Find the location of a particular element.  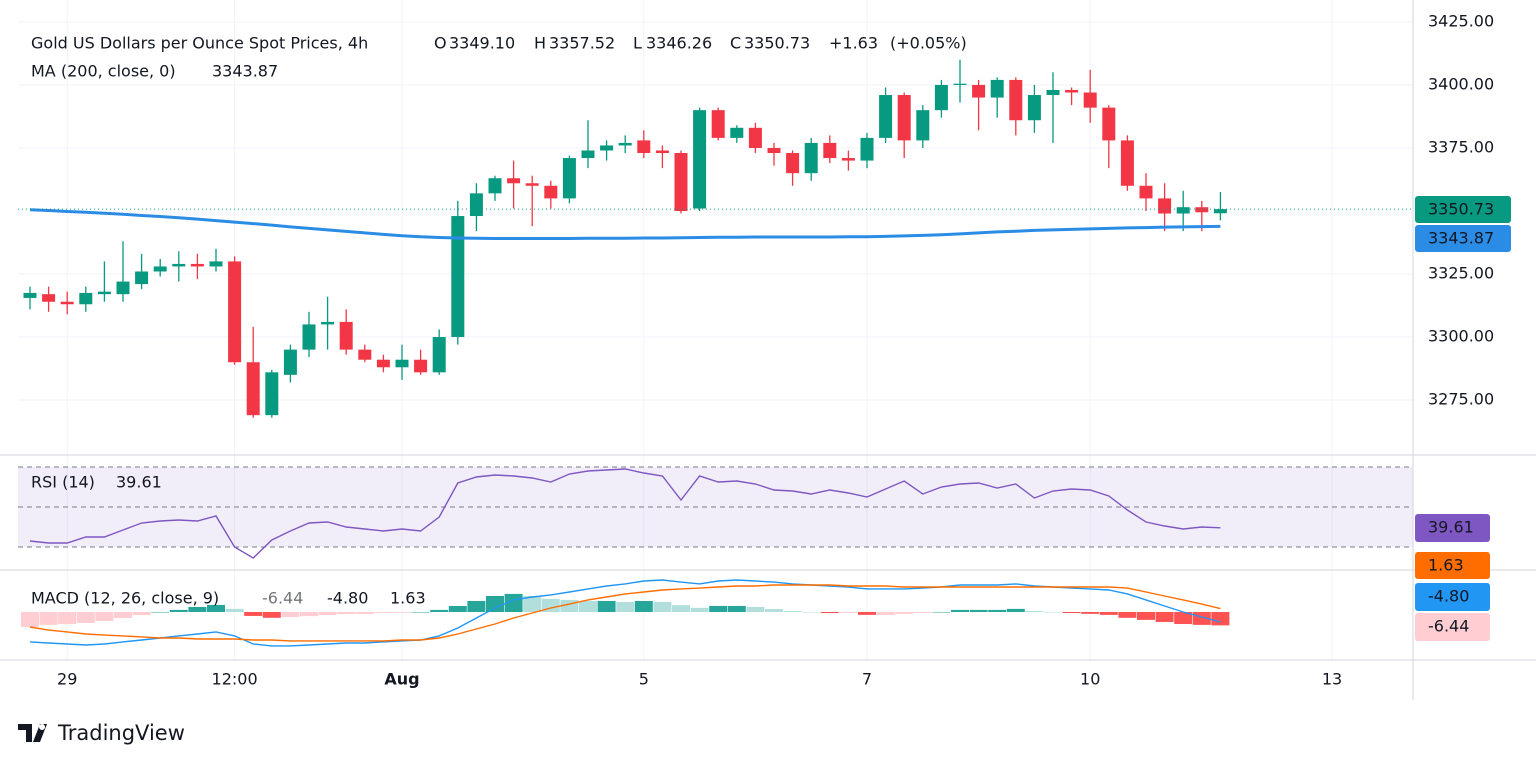

brand: TradingView is located at coordinates (121, 733).